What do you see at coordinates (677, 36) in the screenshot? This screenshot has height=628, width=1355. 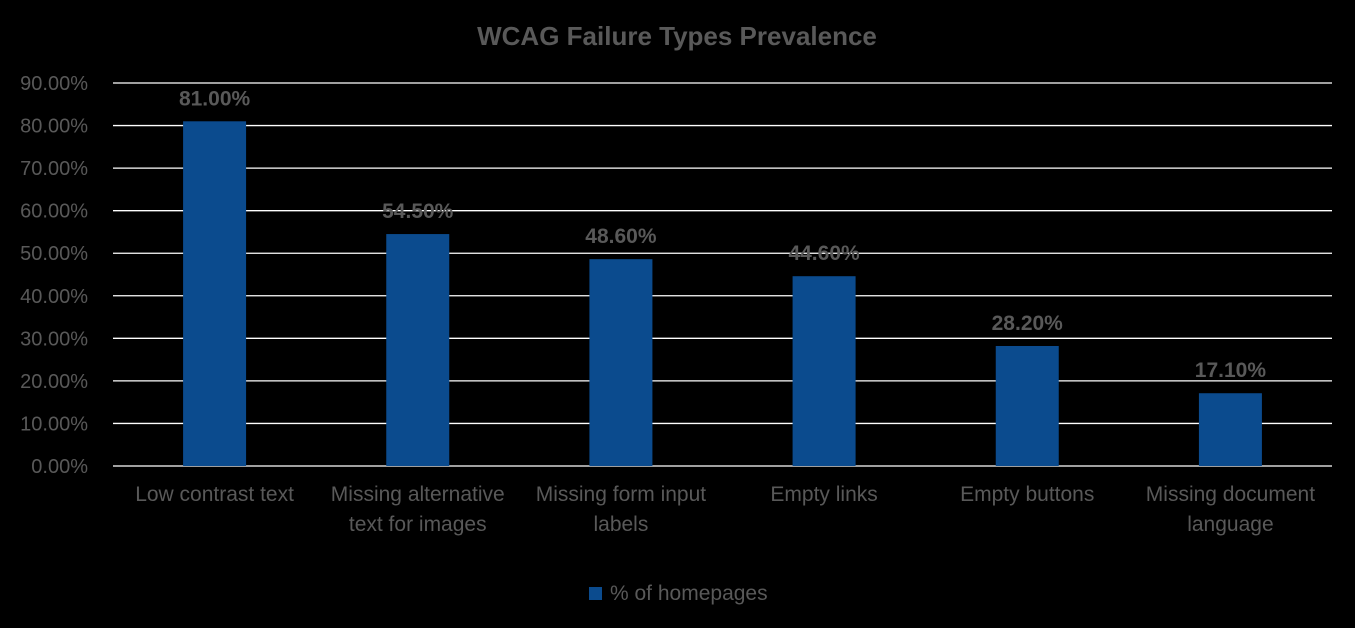 I see `chart-title: WCAG Failure Types Prevalence` at bounding box center [677, 36].